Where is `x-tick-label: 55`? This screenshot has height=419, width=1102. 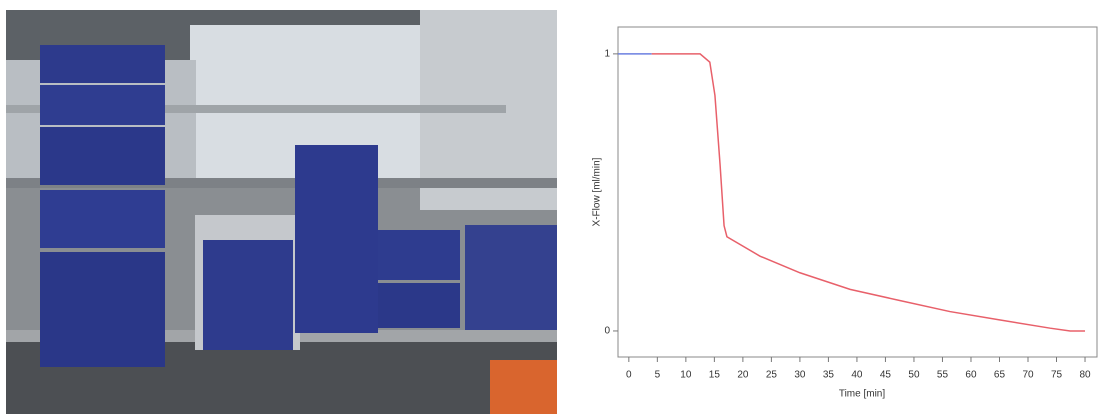
x-tick-label: 55 is located at coordinates (943, 375).